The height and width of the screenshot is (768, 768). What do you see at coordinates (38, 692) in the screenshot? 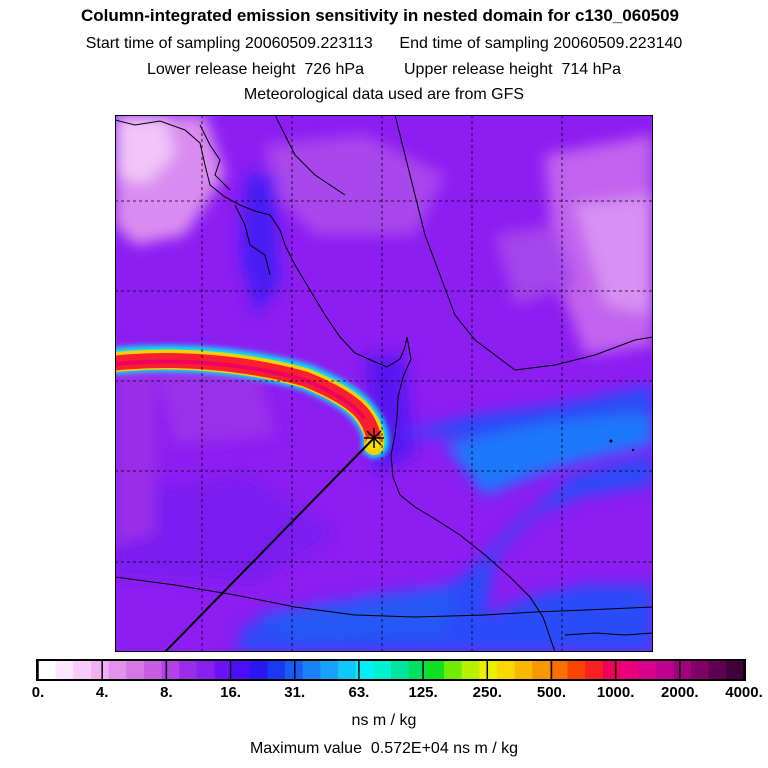
I see `colorbar-tick-label: 0.` at bounding box center [38, 692].